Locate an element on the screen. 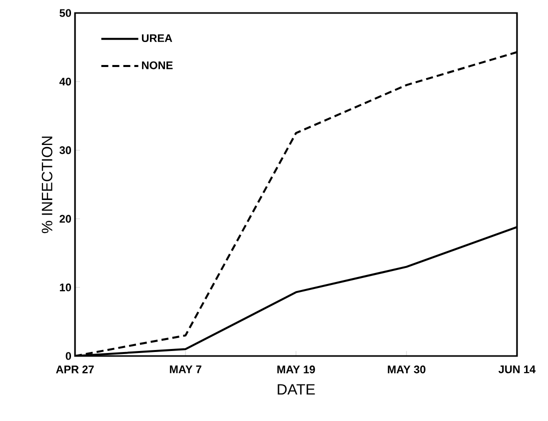  x-tick-label: MAY 30 is located at coordinates (407, 370).